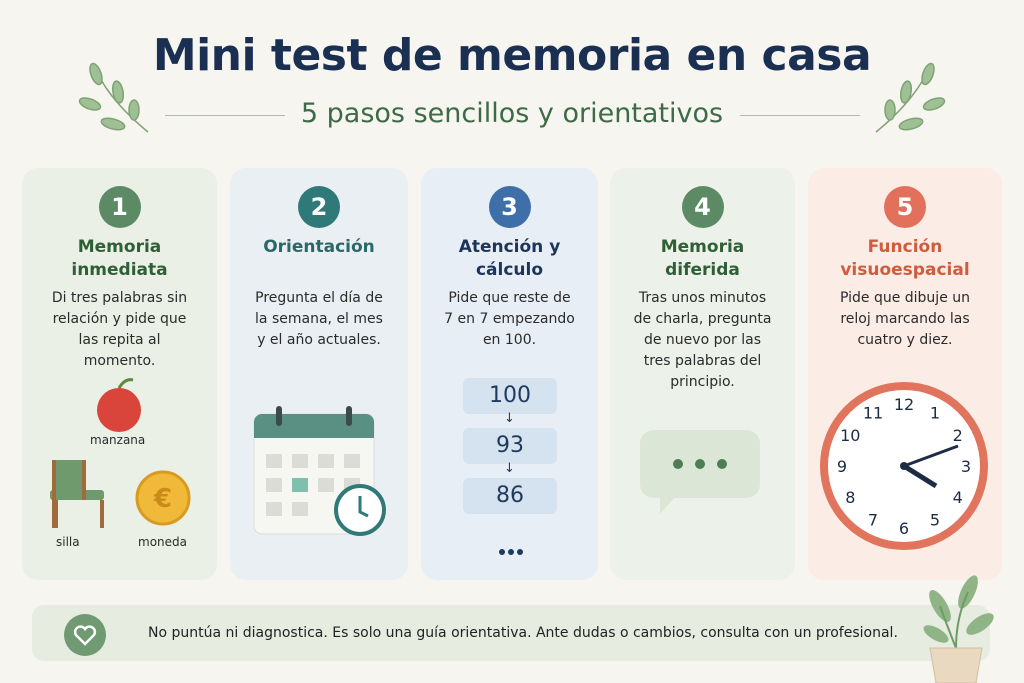 This screenshot has height=683, width=1024. Describe the element at coordinates (119, 258) in the screenshot. I see `step-title: Memoria inmediata` at that location.